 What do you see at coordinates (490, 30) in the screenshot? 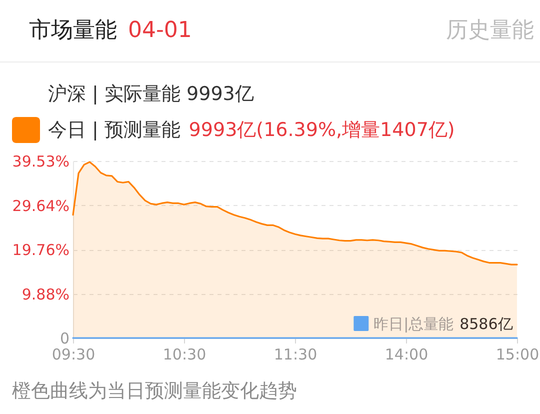
I see `text: 历史量能` at bounding box center [490, 30].